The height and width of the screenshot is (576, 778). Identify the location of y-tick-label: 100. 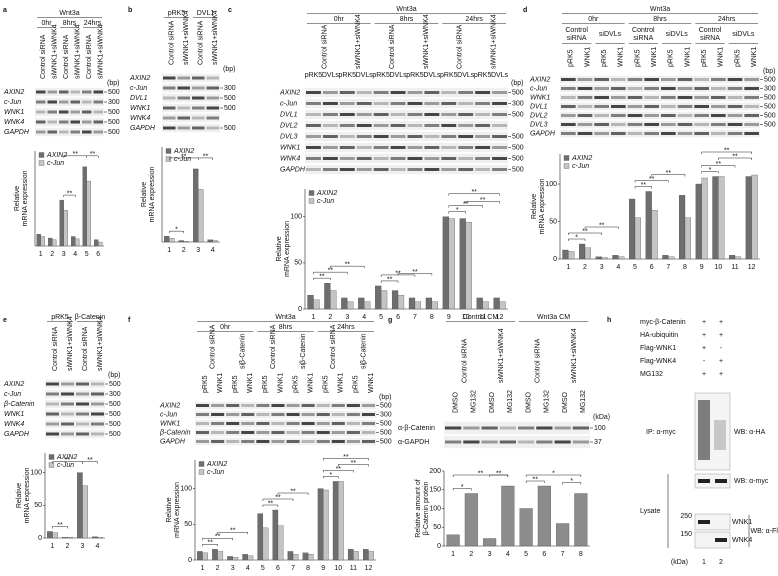
(435, 508).